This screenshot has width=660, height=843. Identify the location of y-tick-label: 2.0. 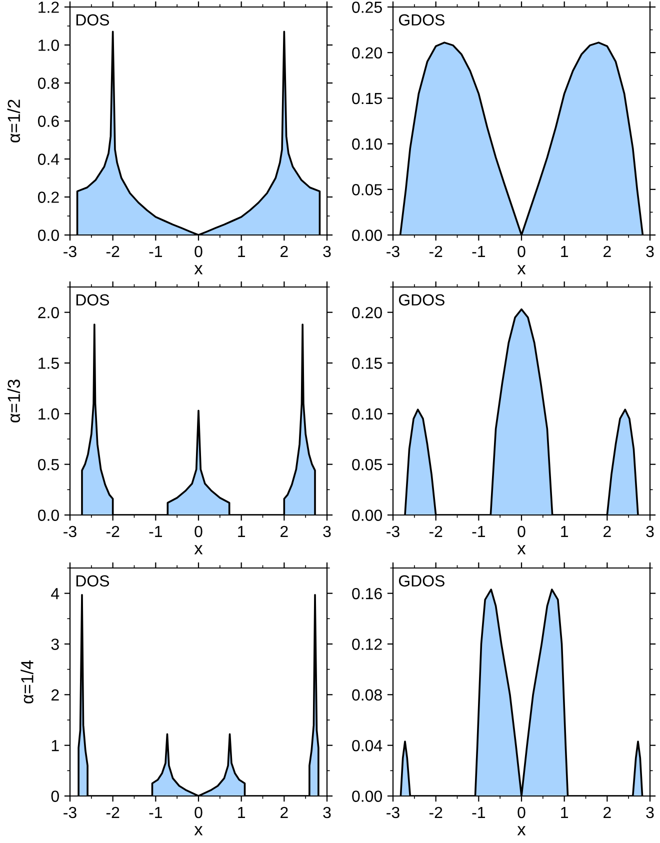
(48, 312).